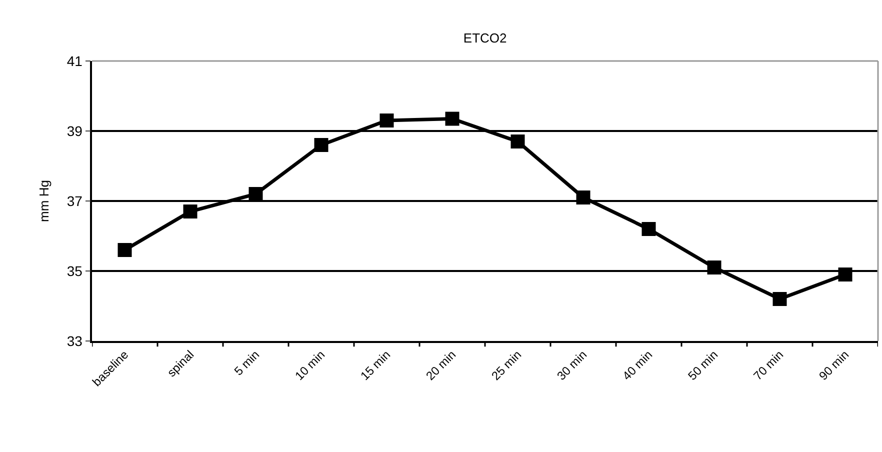  I want to click on chart-title: ETCO2, so click(485, 38).